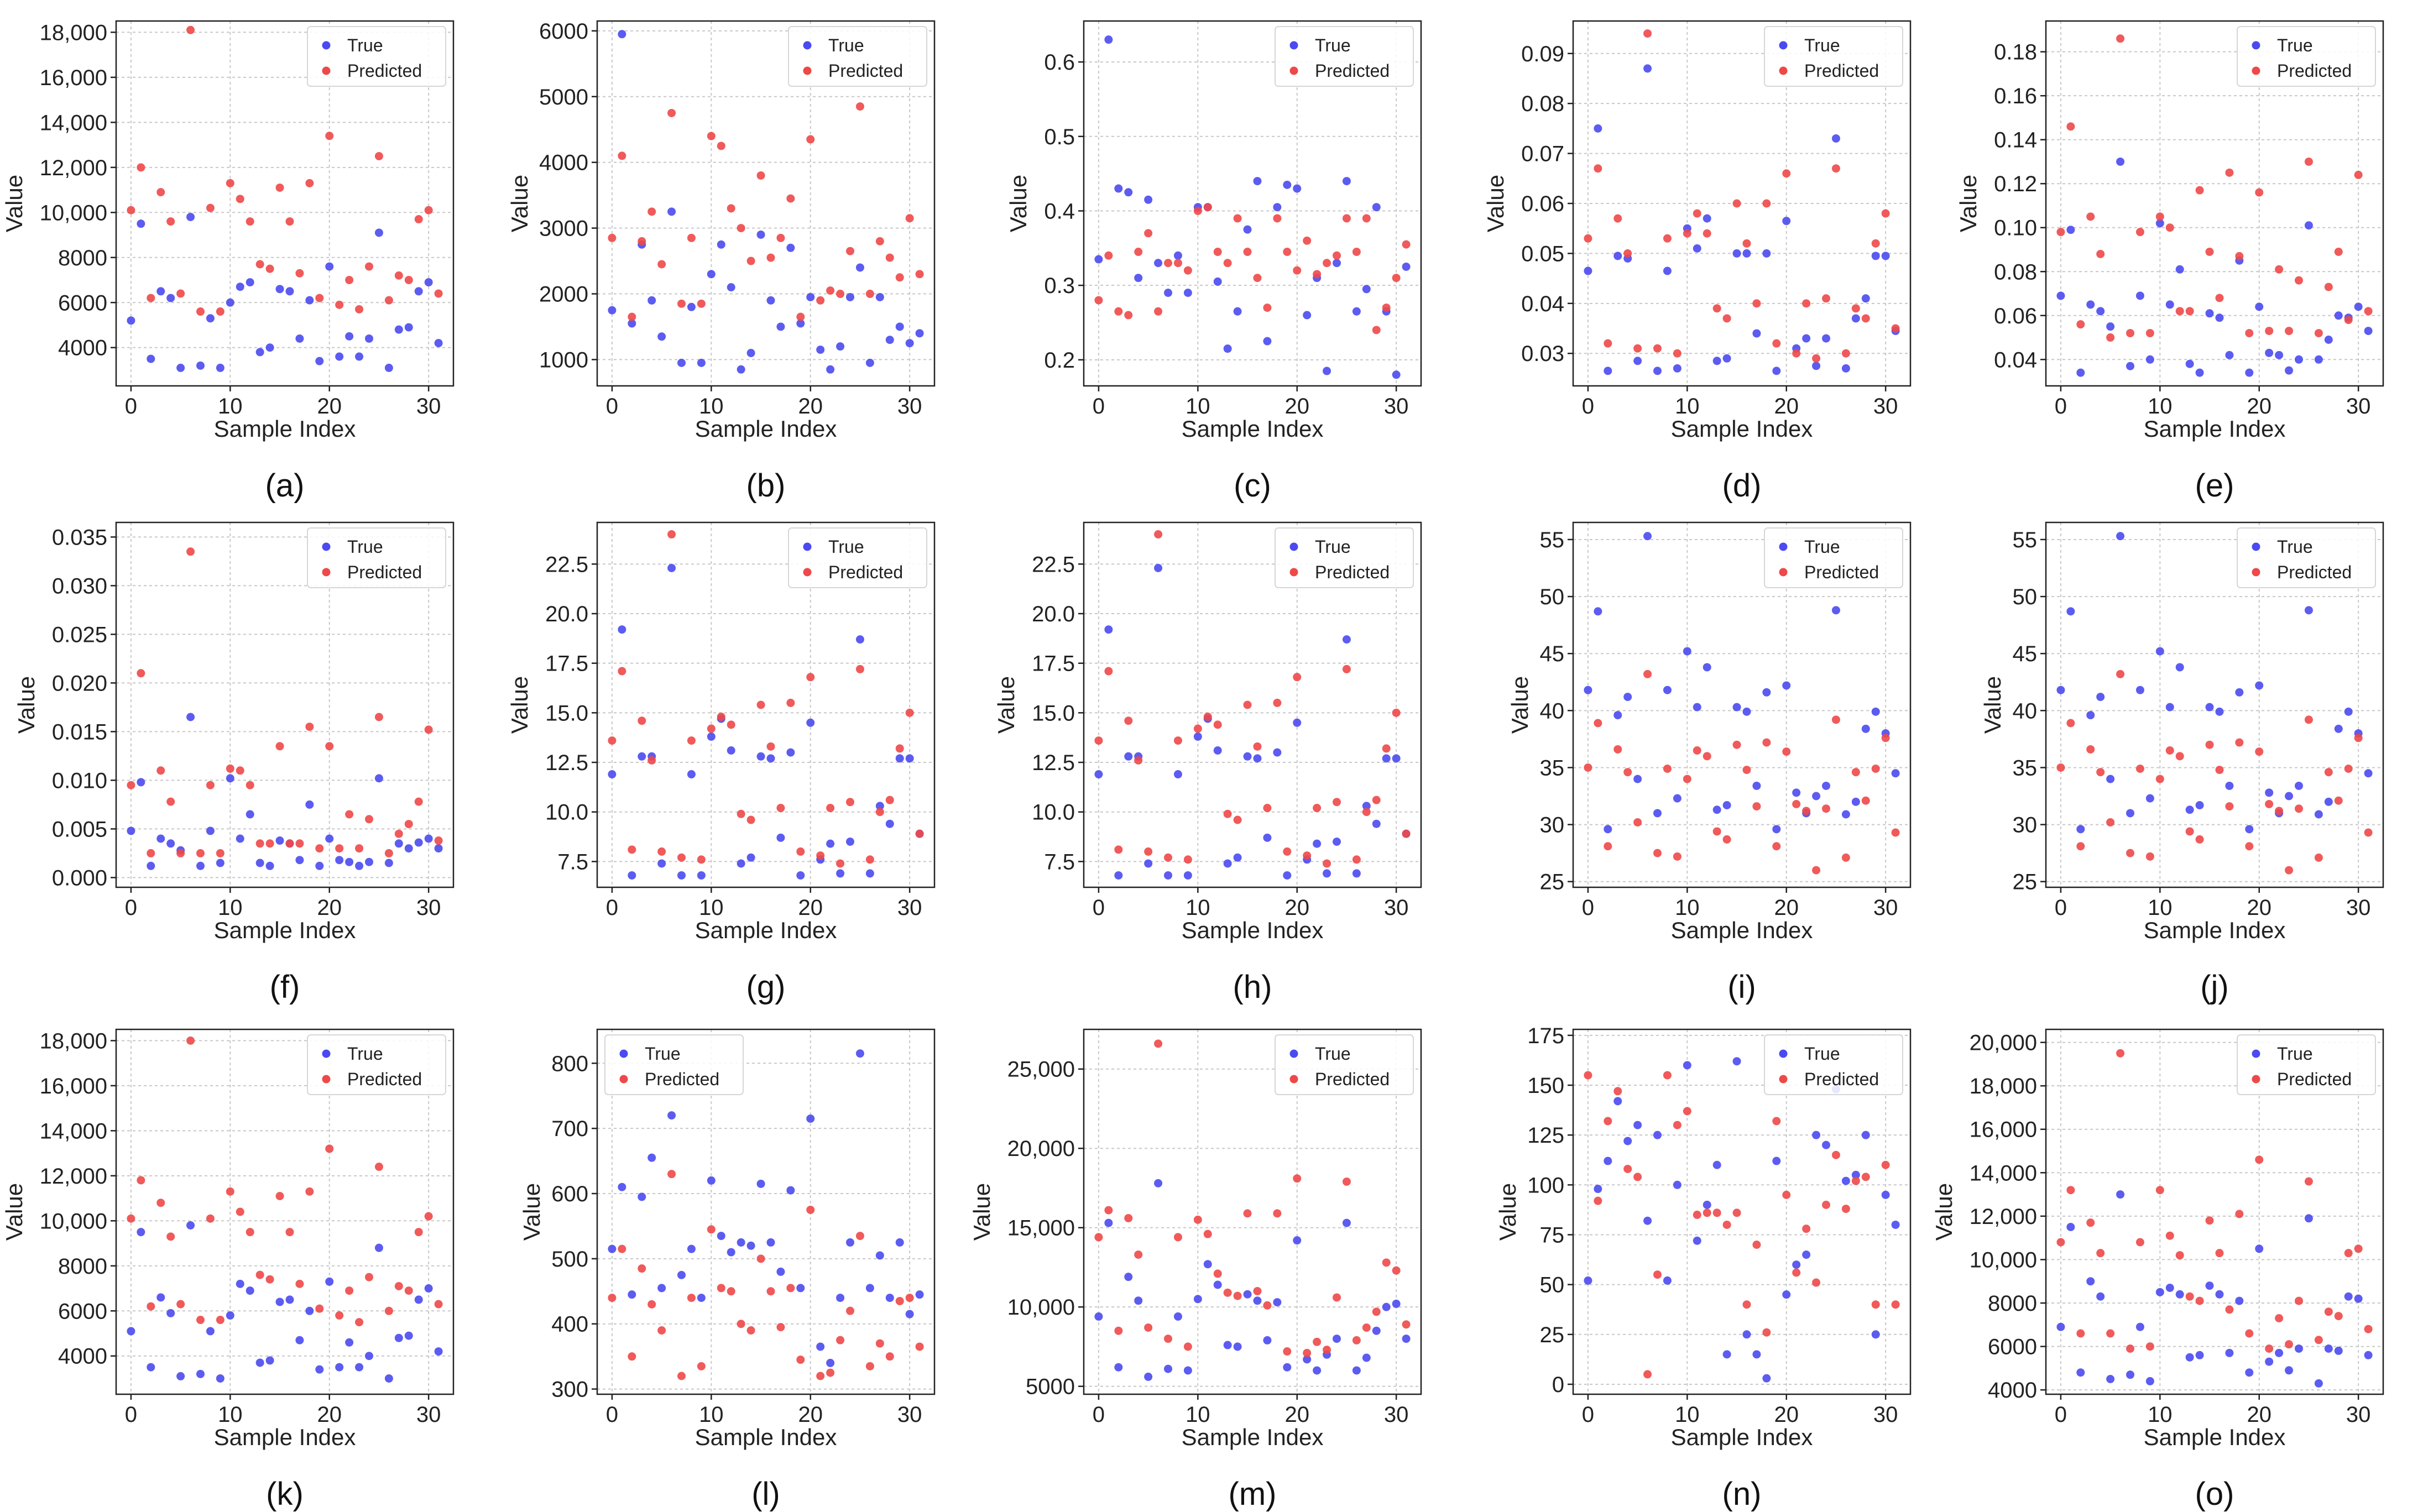  I want to click on subplot-caption: (m), so click(1253, 1494).